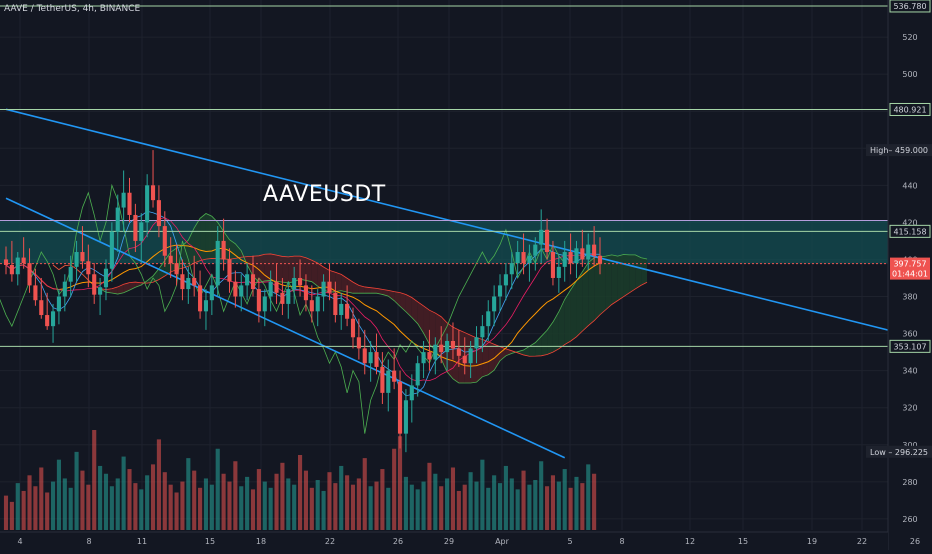 This screenshot has height=554, width=932. What do you see at coordinates (909, 346) in the screenshot?
I see `level-tag-label: 353.107` at bounding box center [909, 346].